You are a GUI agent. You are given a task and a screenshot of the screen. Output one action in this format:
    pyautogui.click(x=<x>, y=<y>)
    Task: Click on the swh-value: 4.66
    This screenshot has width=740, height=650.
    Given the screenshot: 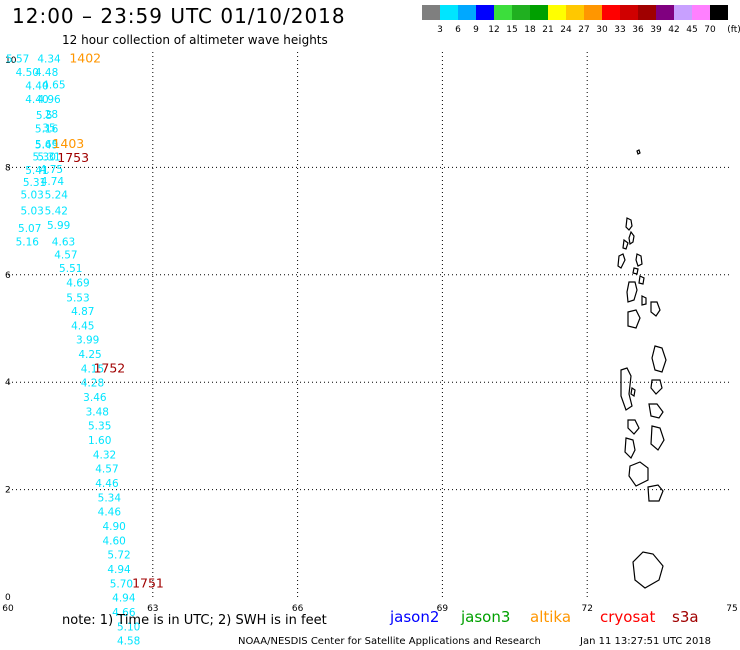 What is the action you would take?
    pyautogui.click(x=124, y=613)
    